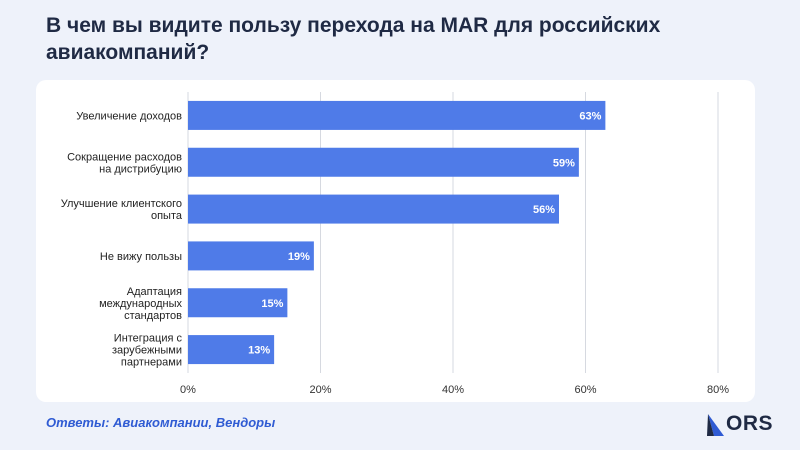 The height and width of the screenshot is (450, 800). What do you see at coordinates (715, 425) in the screenshot?
I see `wing-icon` at bounding box center [715, 425].